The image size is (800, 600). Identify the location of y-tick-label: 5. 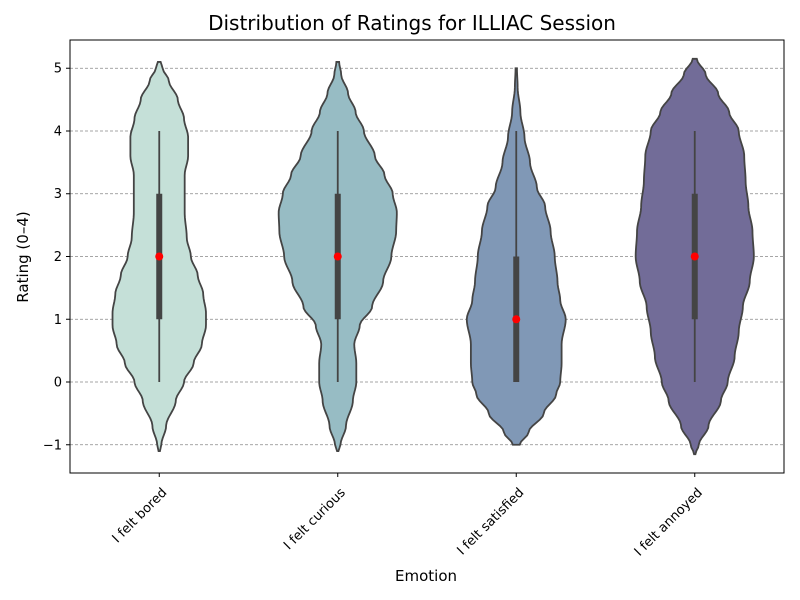
(58, 69).